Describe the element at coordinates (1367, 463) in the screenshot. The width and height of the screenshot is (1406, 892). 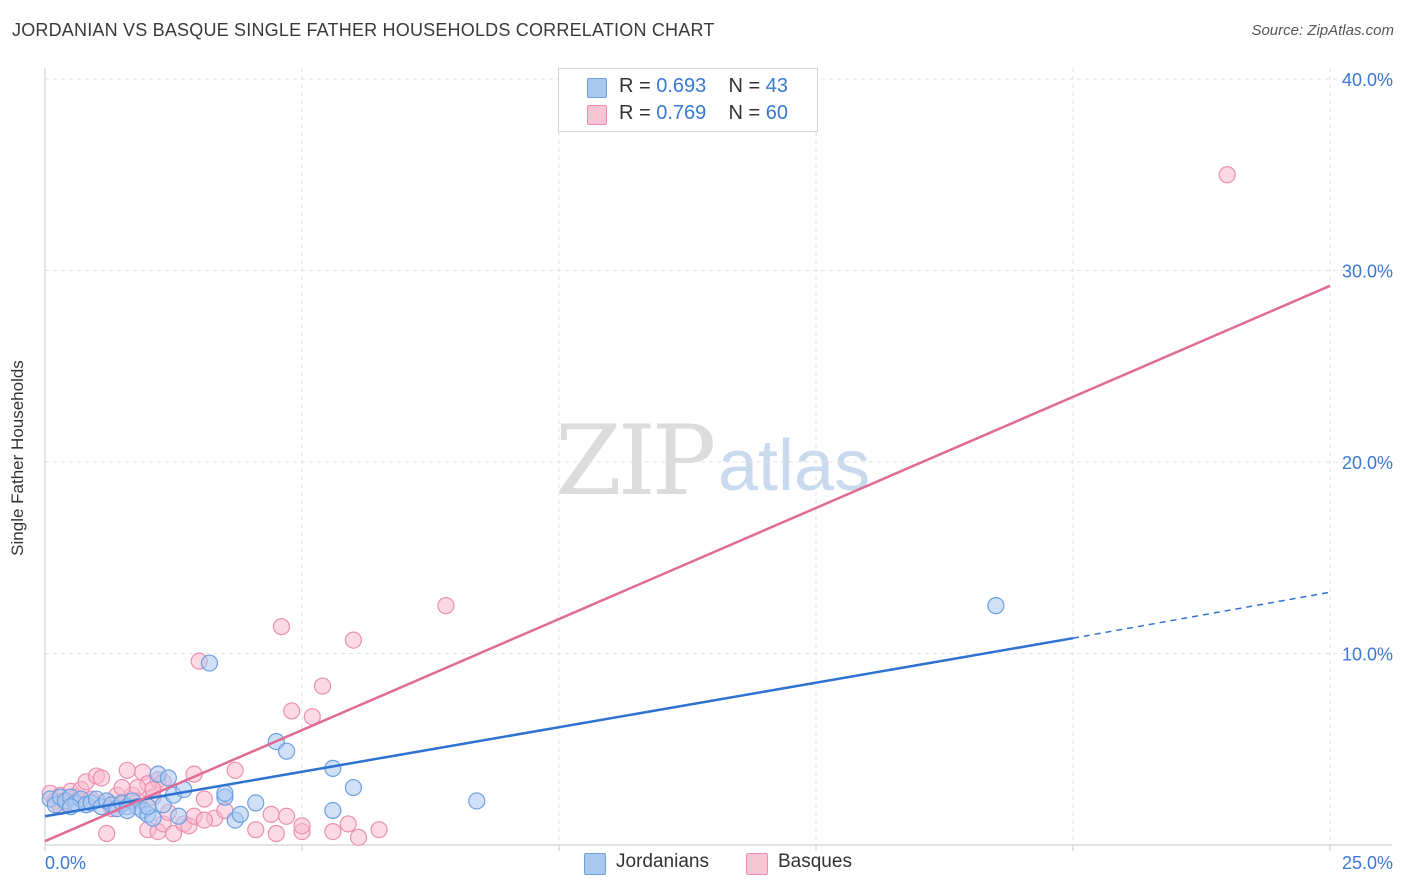
I see `y-tick-label: 20.0%` at that location.